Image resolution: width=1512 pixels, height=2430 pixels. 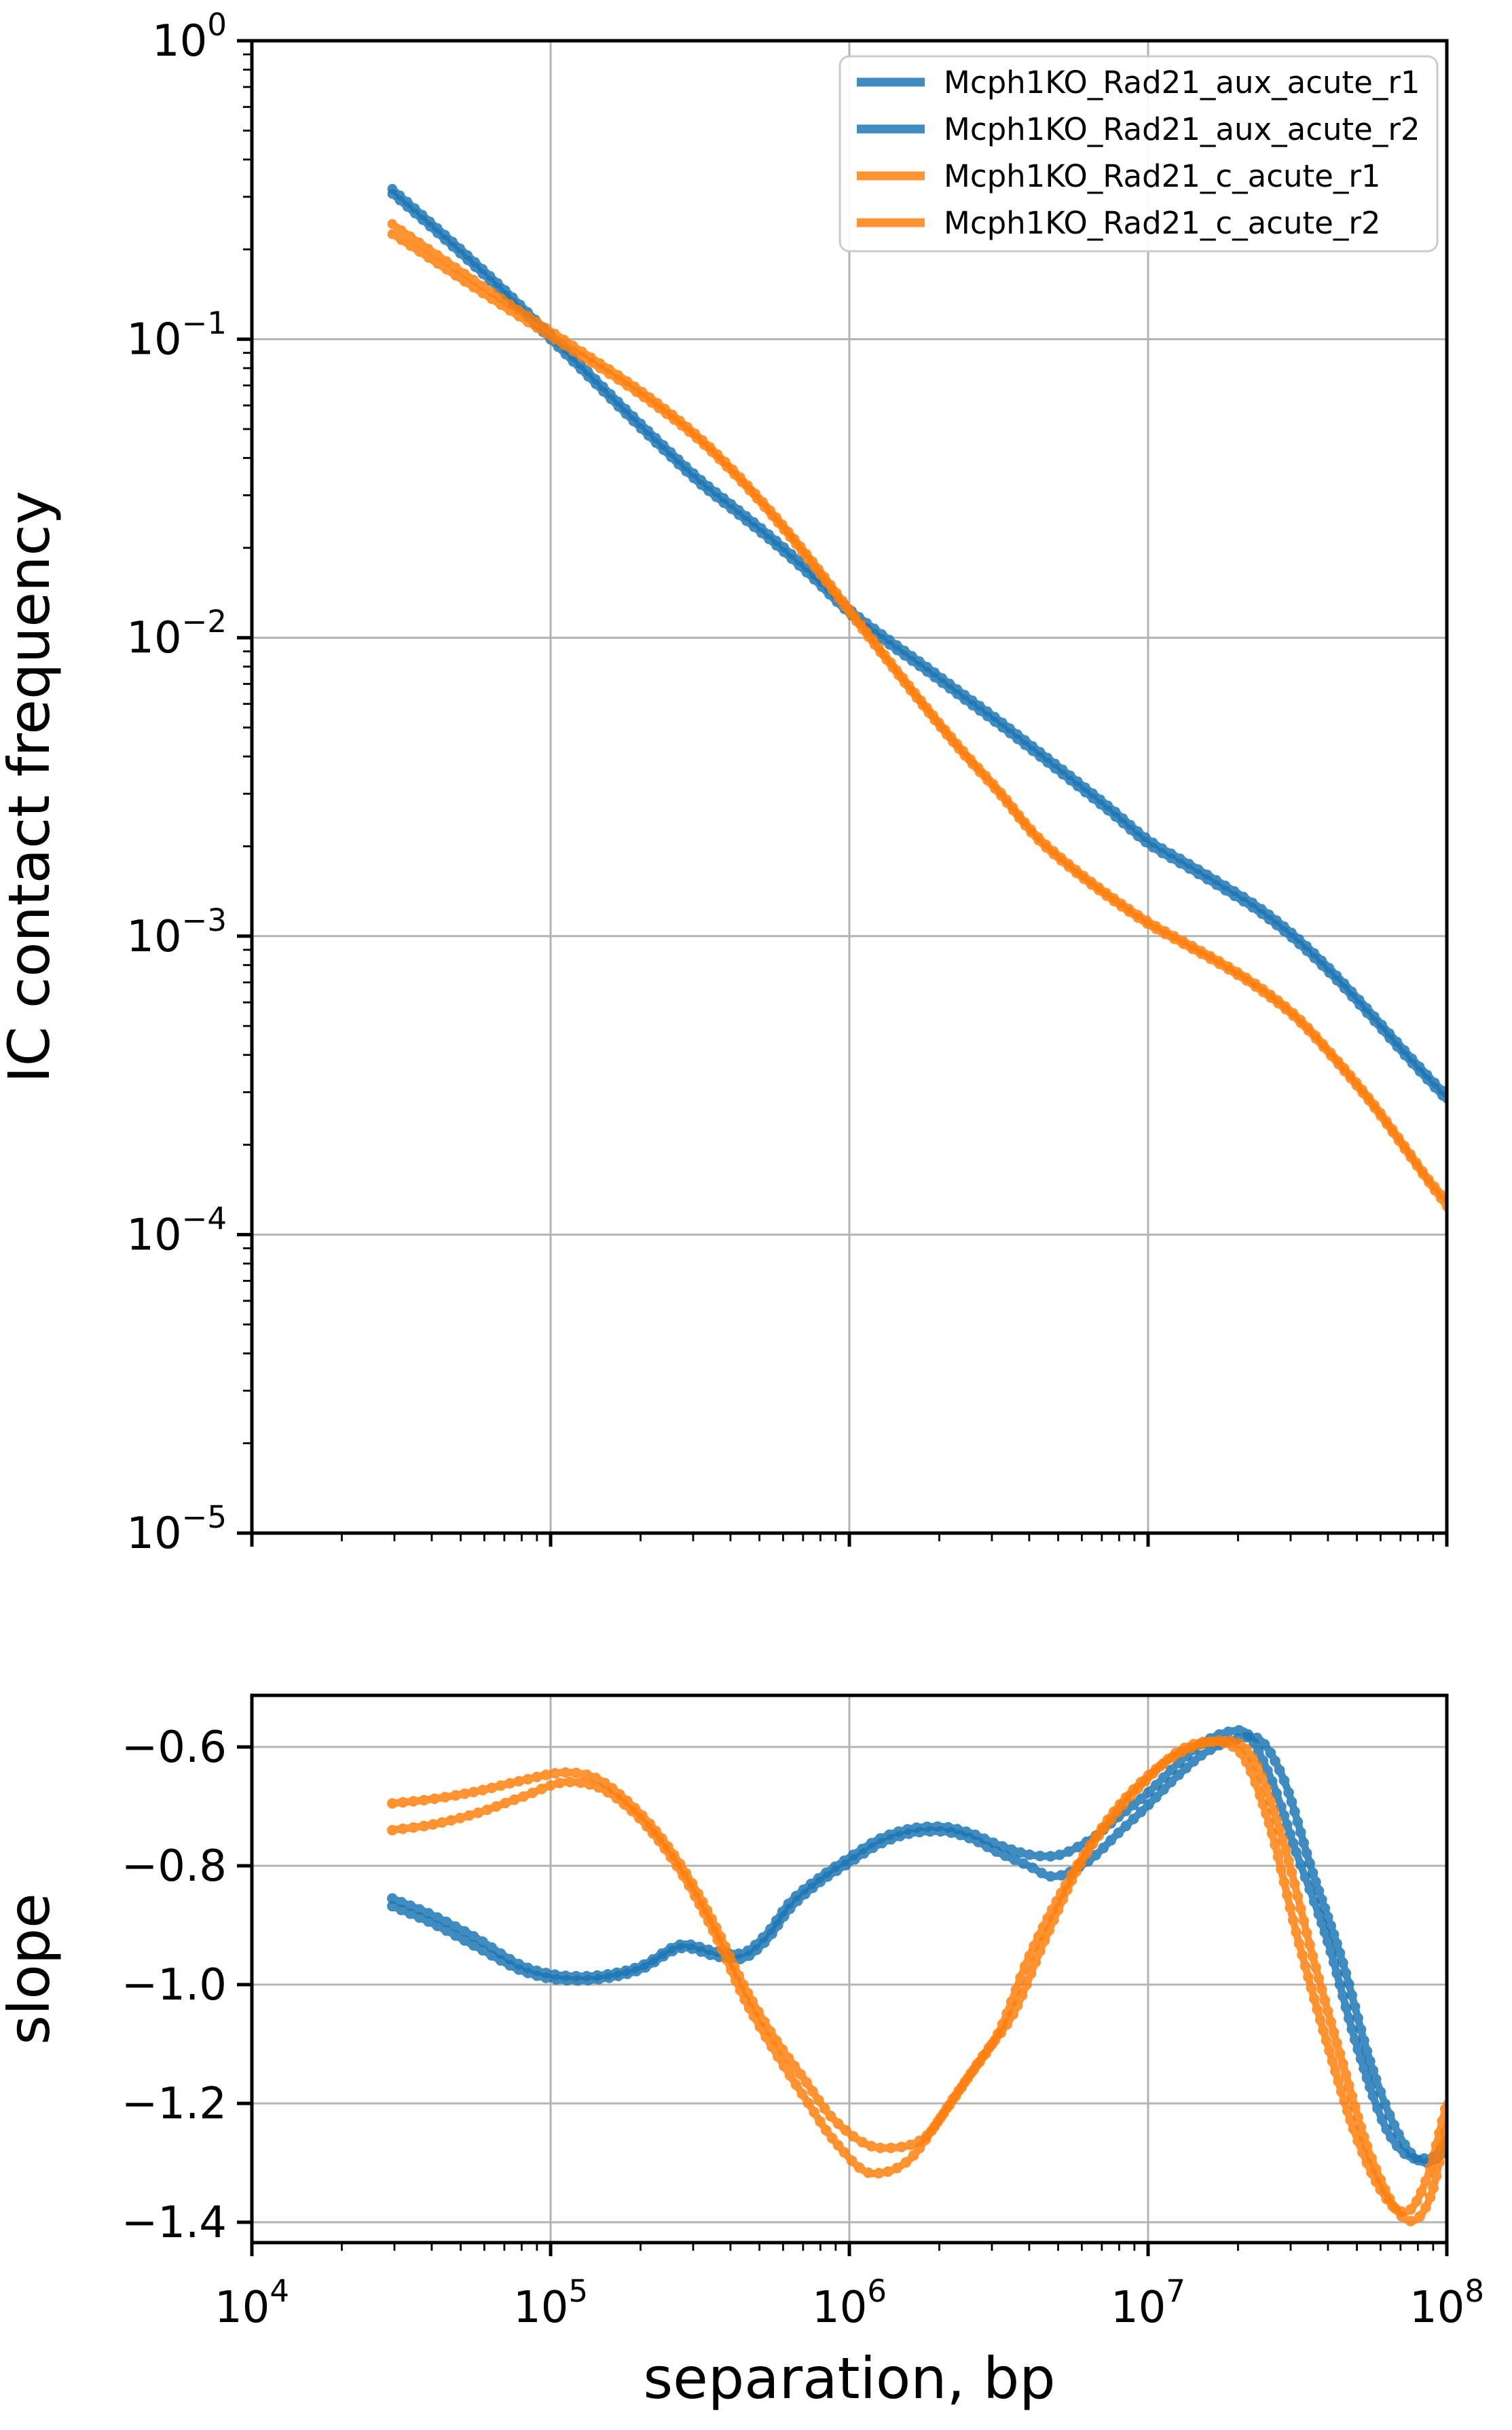 I want to click on slope-ytick-label: −1.0, so click(x=174, y=1985).